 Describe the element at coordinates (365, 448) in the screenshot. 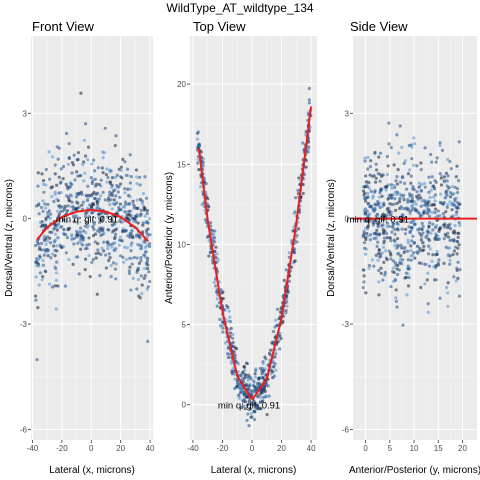

I see `x-tick-label: 0` at that location.